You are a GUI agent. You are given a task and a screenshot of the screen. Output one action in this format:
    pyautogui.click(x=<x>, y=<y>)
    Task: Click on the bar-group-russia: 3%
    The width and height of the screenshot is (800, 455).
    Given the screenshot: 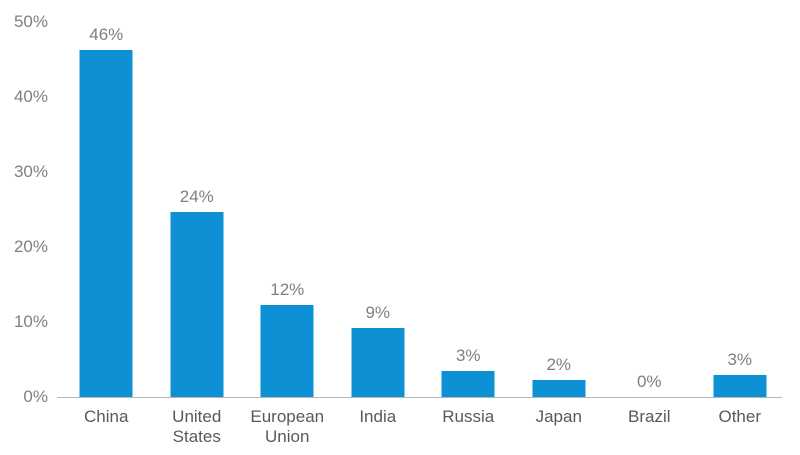 What is the action you would take?
    pyautogui.click(x=468, y=209)
    